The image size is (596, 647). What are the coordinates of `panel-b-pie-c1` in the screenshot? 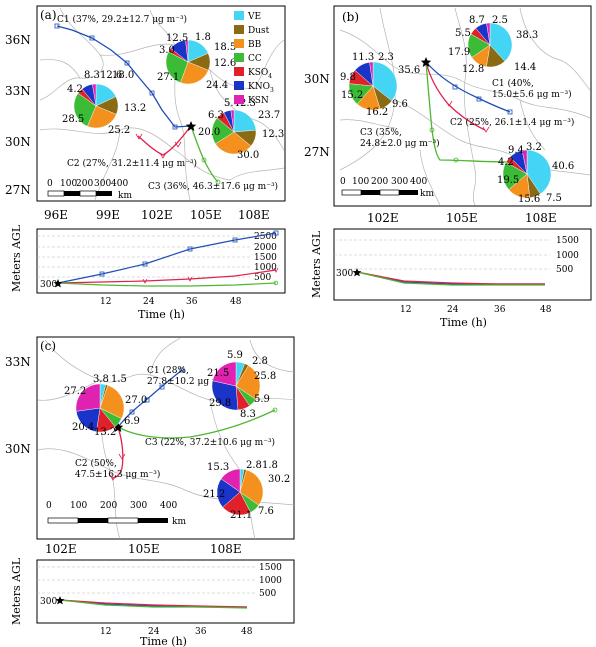 It's located at (490, 45).